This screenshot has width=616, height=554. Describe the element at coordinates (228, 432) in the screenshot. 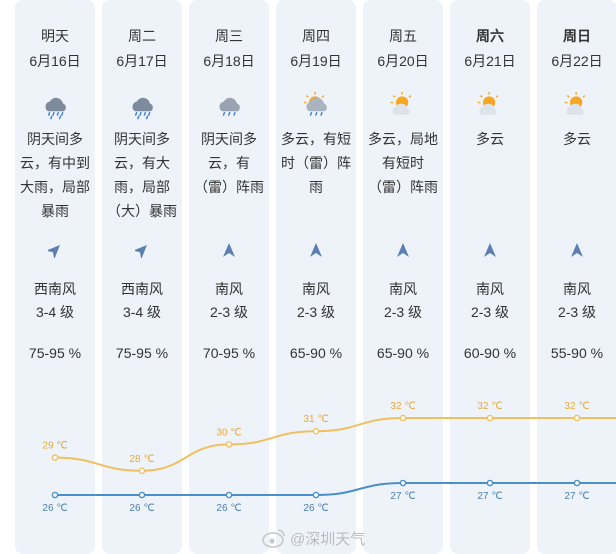

I see `high-temp-label: 30 ℃` at that location.